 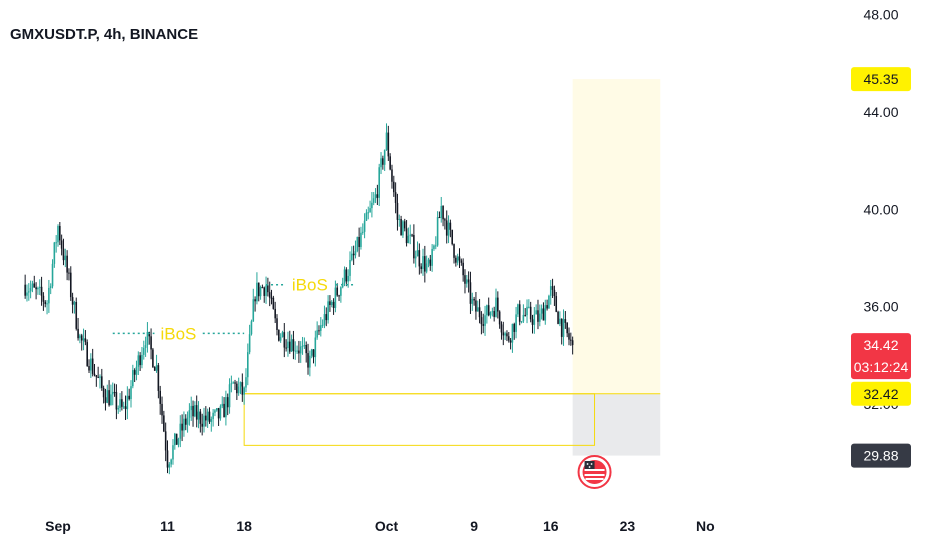 I want to click on y-tick-label: 40.00, so click(x=880, y=209).